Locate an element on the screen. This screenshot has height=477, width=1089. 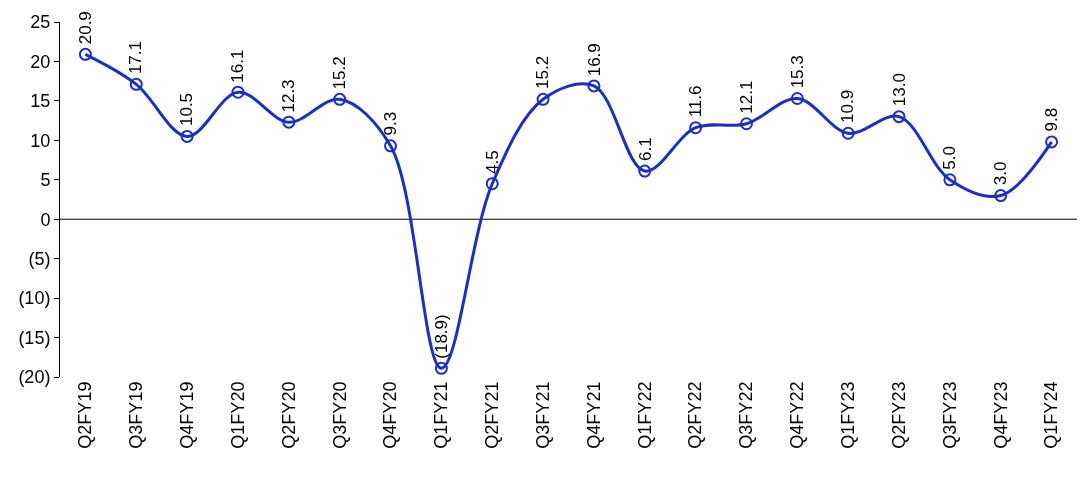
x-tick-label: Q3FY23 is located at coordinates (949, 415).